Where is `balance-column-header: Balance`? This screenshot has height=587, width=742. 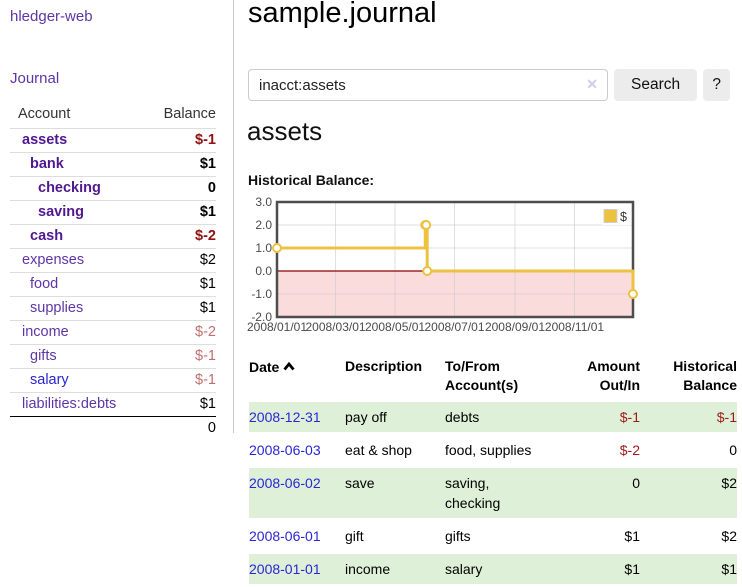
balance-column-header: Balance is located at coordinates (189, 114).